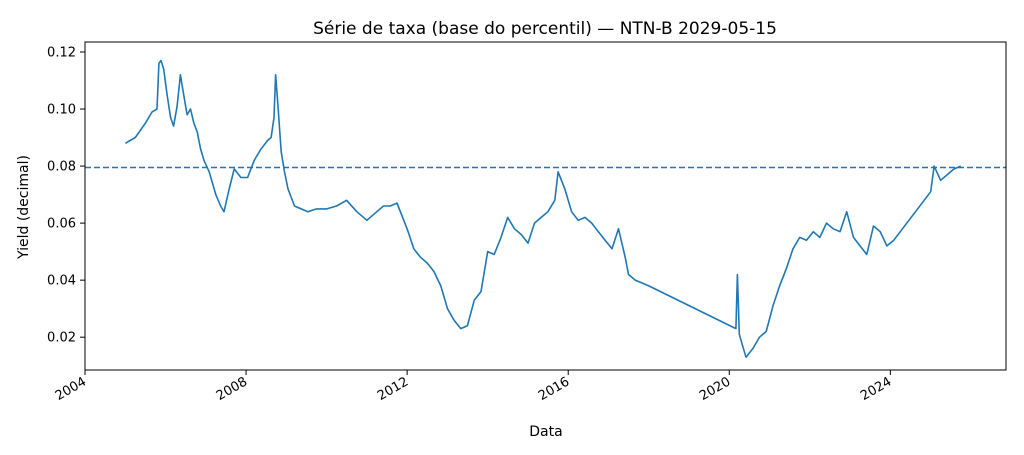 This screenshot has width=1024, height=455. What do you see at coordinates (61, 338) in the screenshot?
I see `y-tick-label: 0.02` at bounding box center [61, 338].